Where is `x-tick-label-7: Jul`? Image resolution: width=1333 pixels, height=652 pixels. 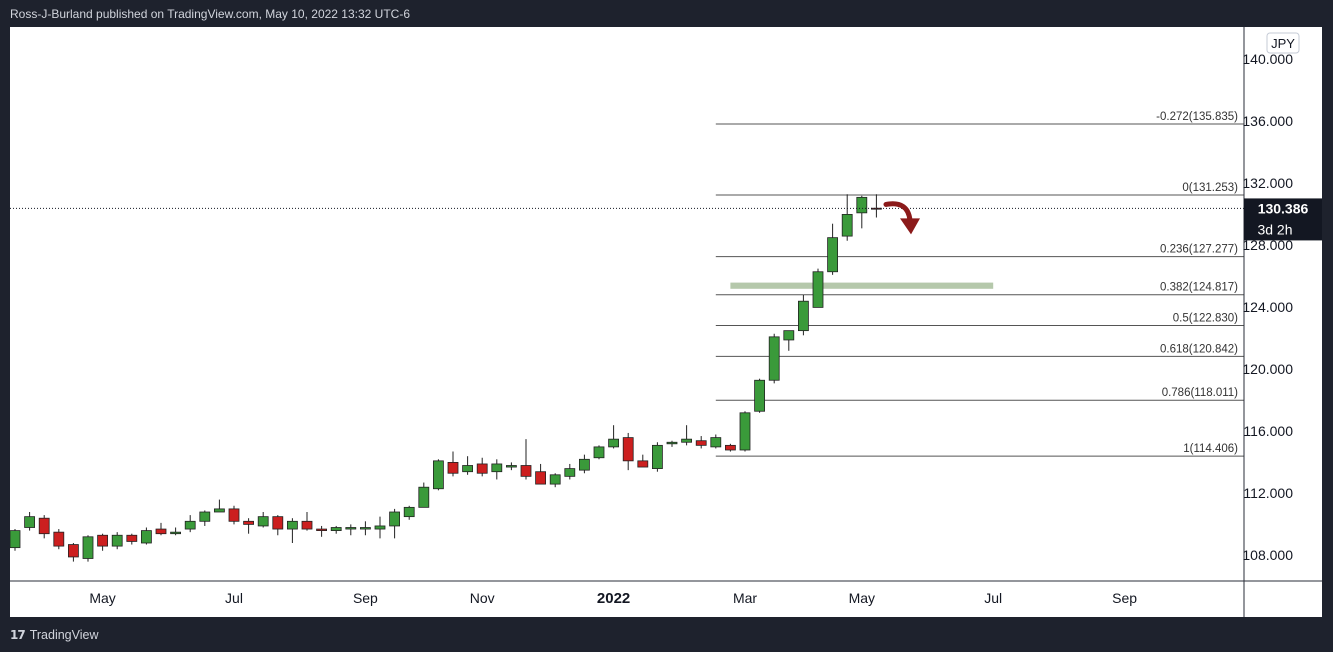
x-tick-label-7: Jul is located at coordinates (993, 598).